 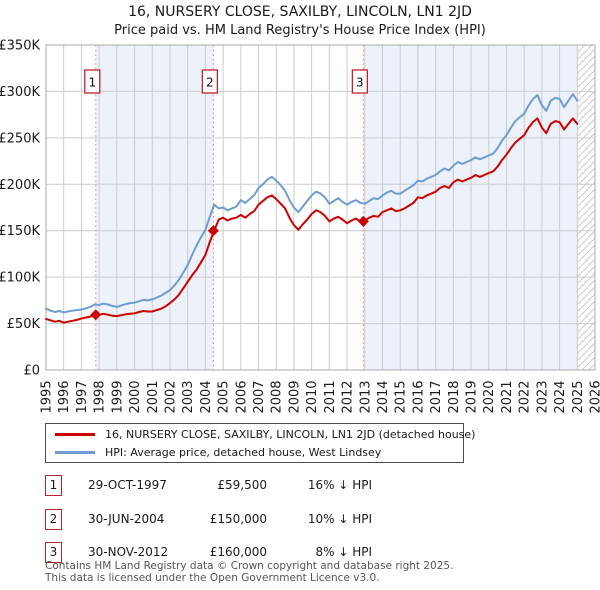 I want to click on x-axis-tick-label: 1998, so click(x=100, y=396).